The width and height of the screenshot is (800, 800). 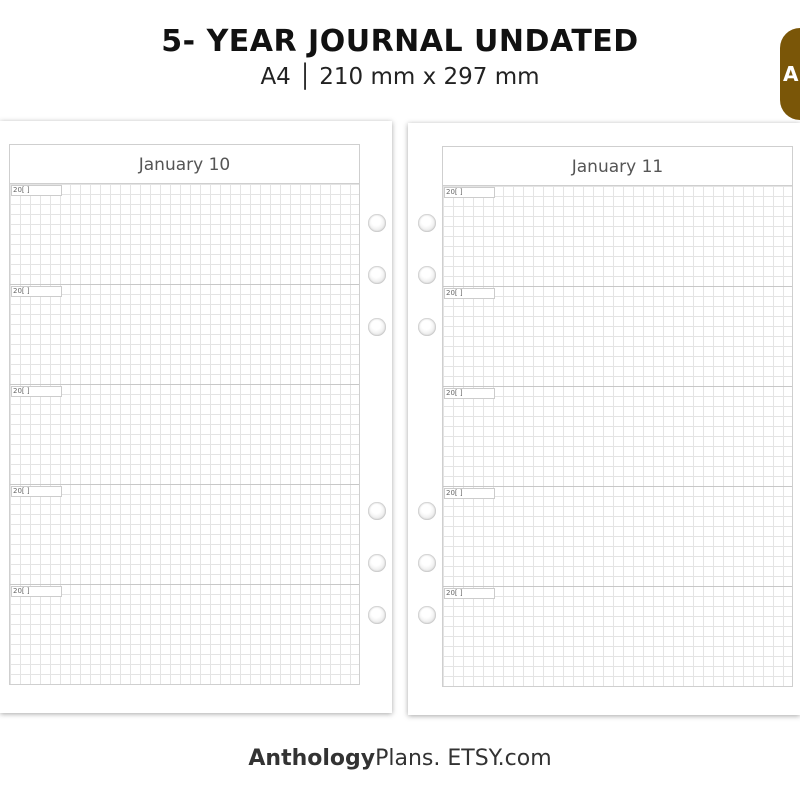 I want to click on format-badge: A, so click(x=790, y=74).